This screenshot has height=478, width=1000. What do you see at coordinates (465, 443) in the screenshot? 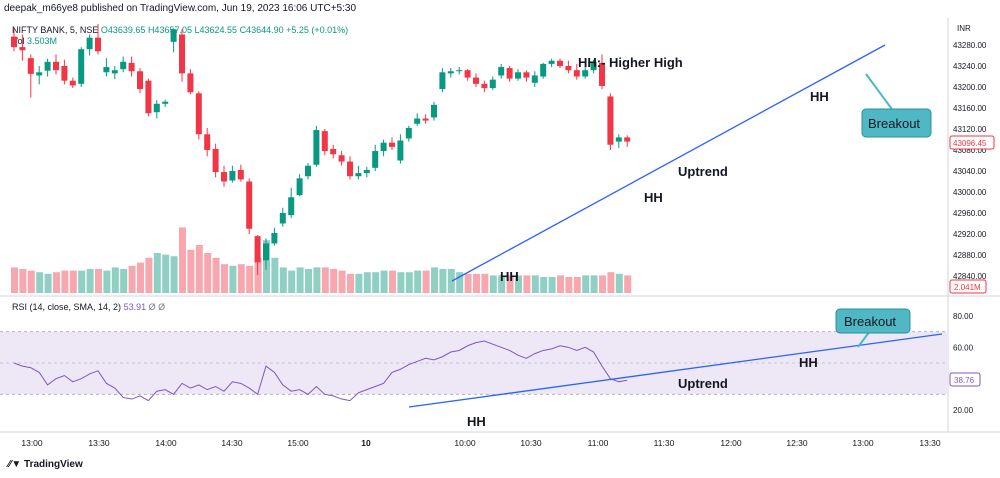
I see `time-tick-label: 10:00` at bounding box center [465, 443].